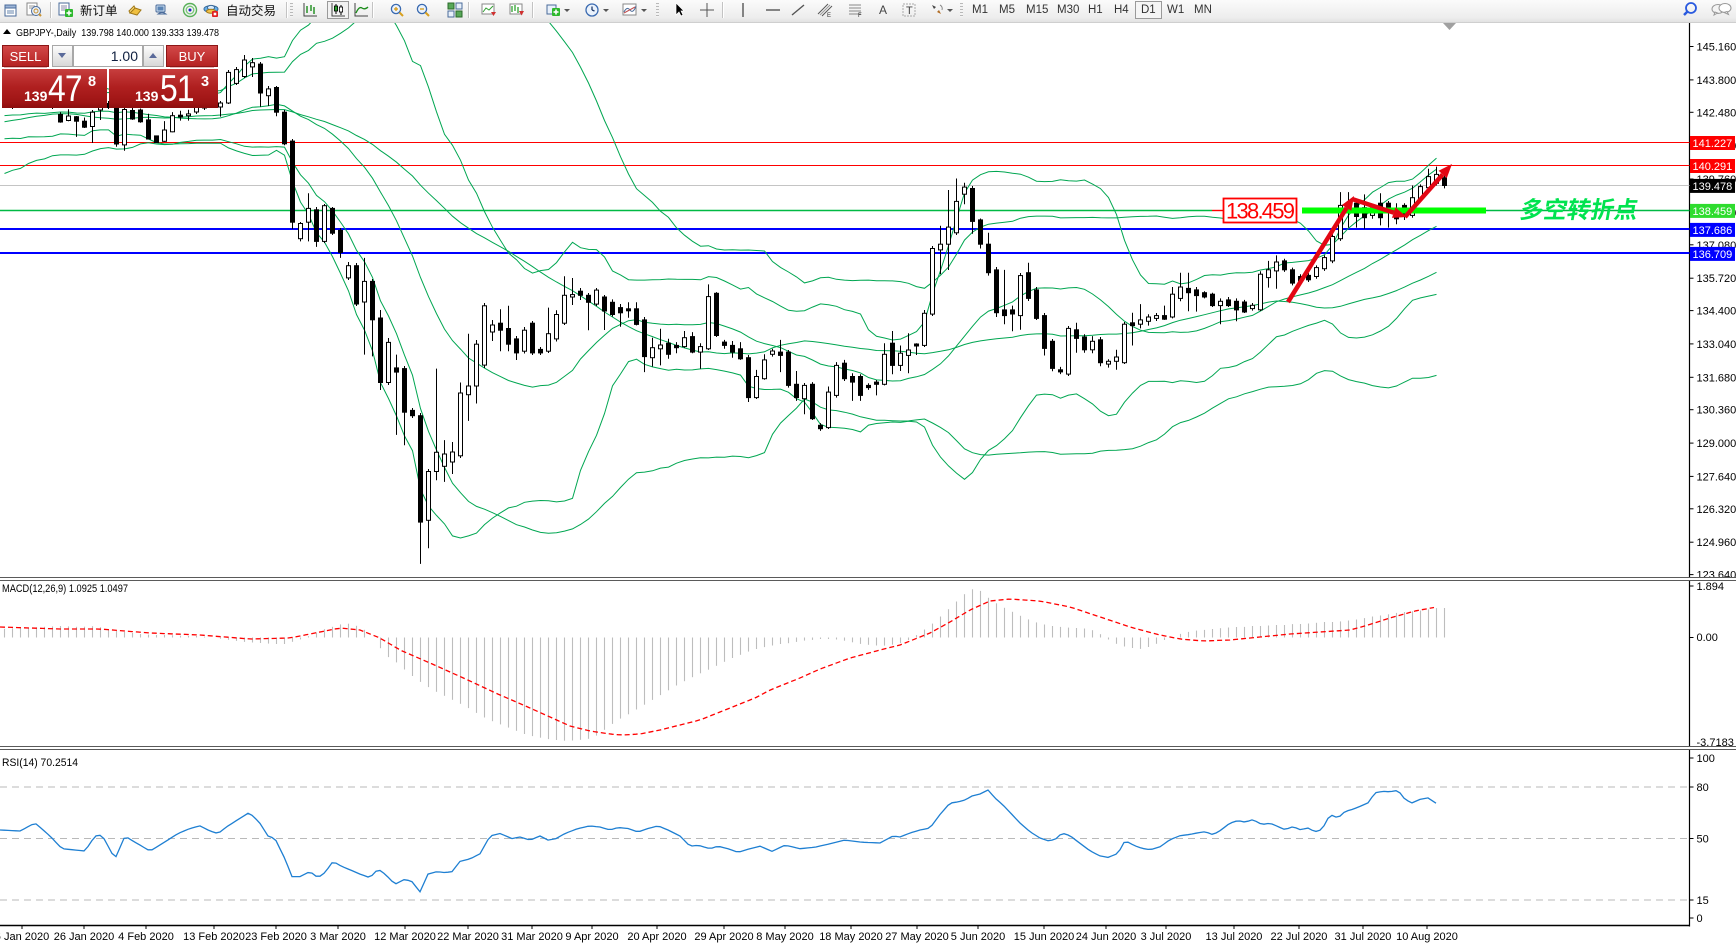  Describe the element at coordinates (1703, 840) in the screenshot. I see `svg-text: 50` at that location.